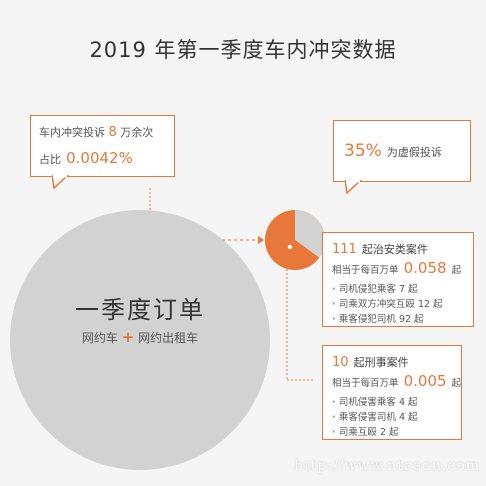  What do you see at coordinates (375, 402) in the screenshot?
I see `list-item: 司机侵害乘客 4 起` at bounding box center [375, 402].